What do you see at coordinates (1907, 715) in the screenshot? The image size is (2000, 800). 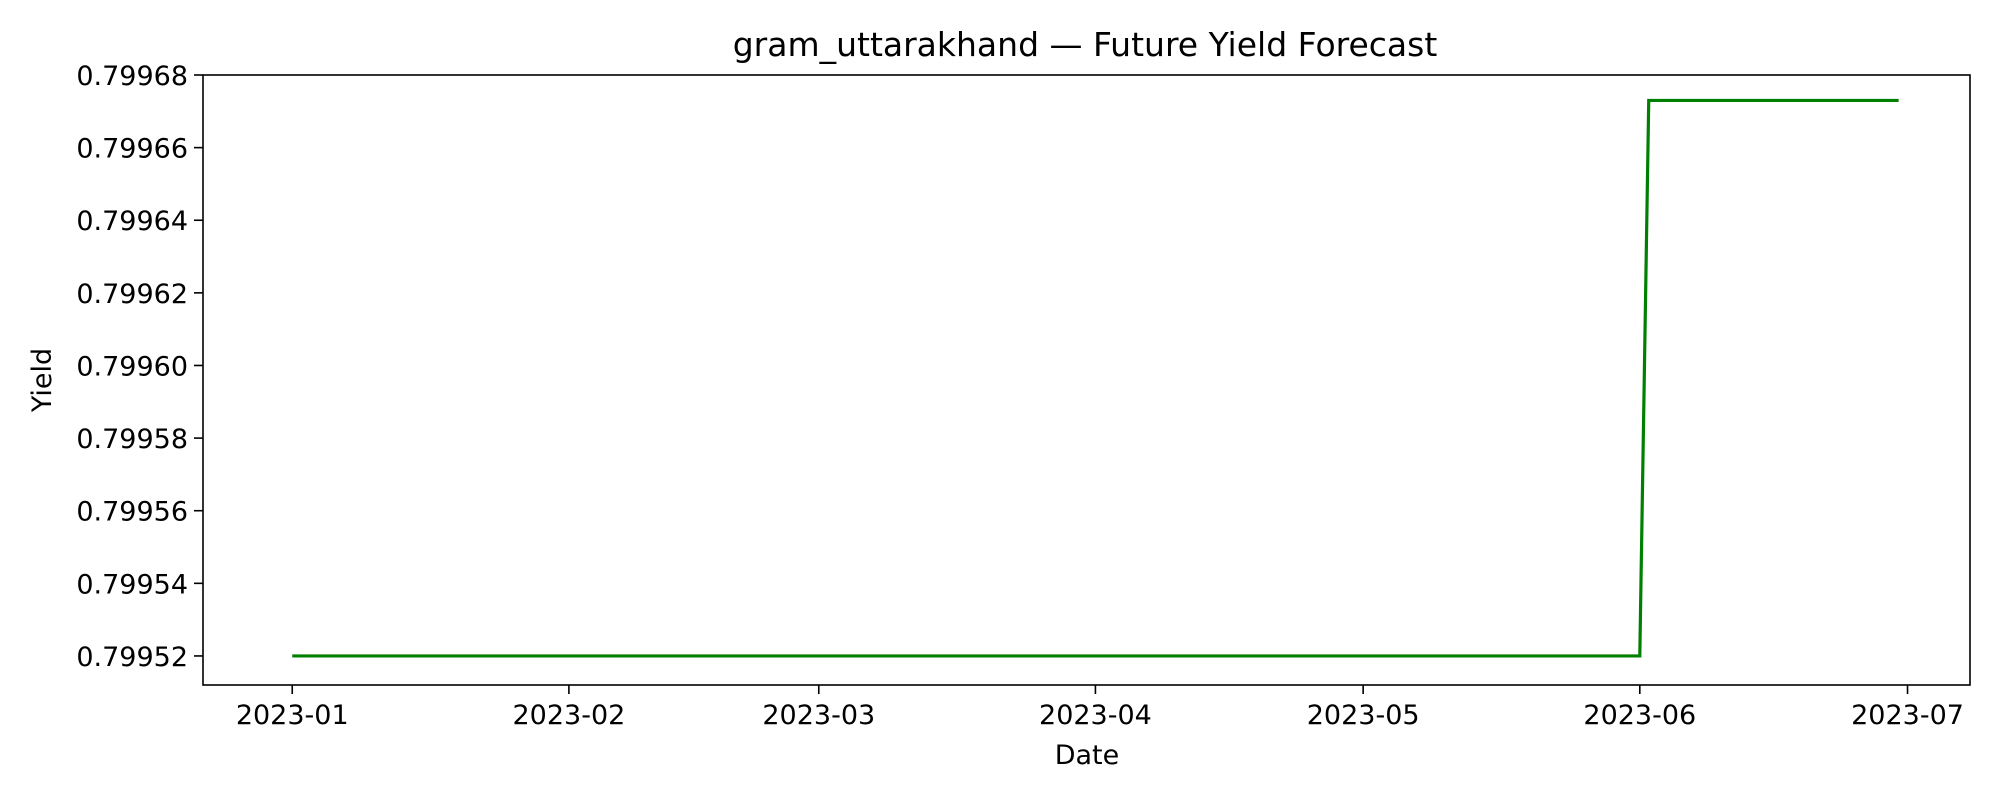 I see `x-tick-label: 2023-07` at bounding box center [1907, 715].